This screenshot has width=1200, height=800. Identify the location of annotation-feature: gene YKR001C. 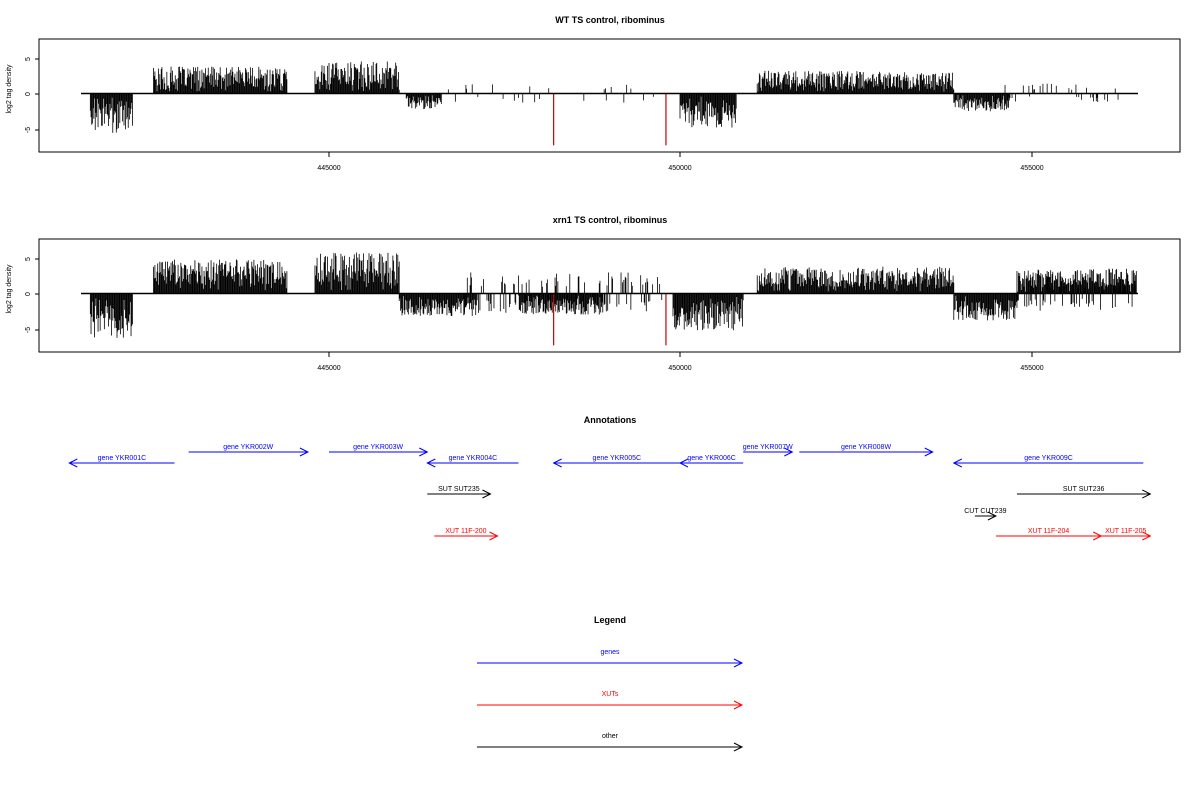
(121, 461).